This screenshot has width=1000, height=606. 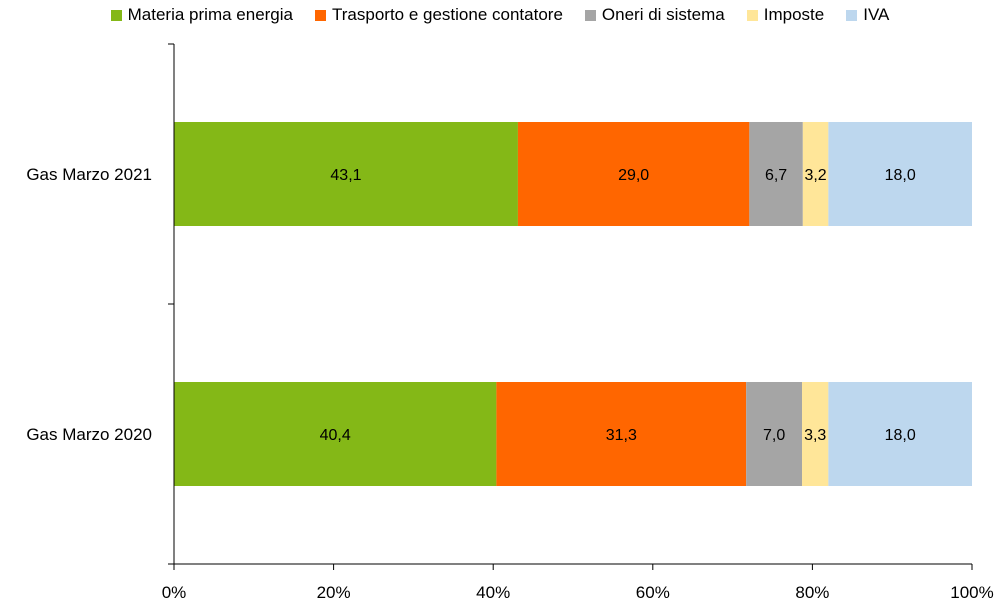 I want to click on x-tick-label: 20%, so click(x=334, y=592).